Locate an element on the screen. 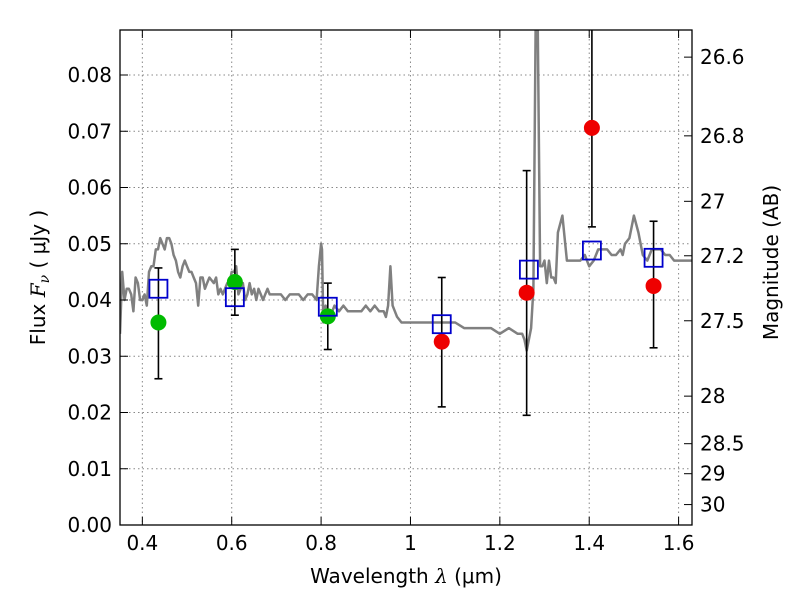 This screenshot has width=800, height=600. y-tick-label: 0.05 is located at coordinates (89, 244).